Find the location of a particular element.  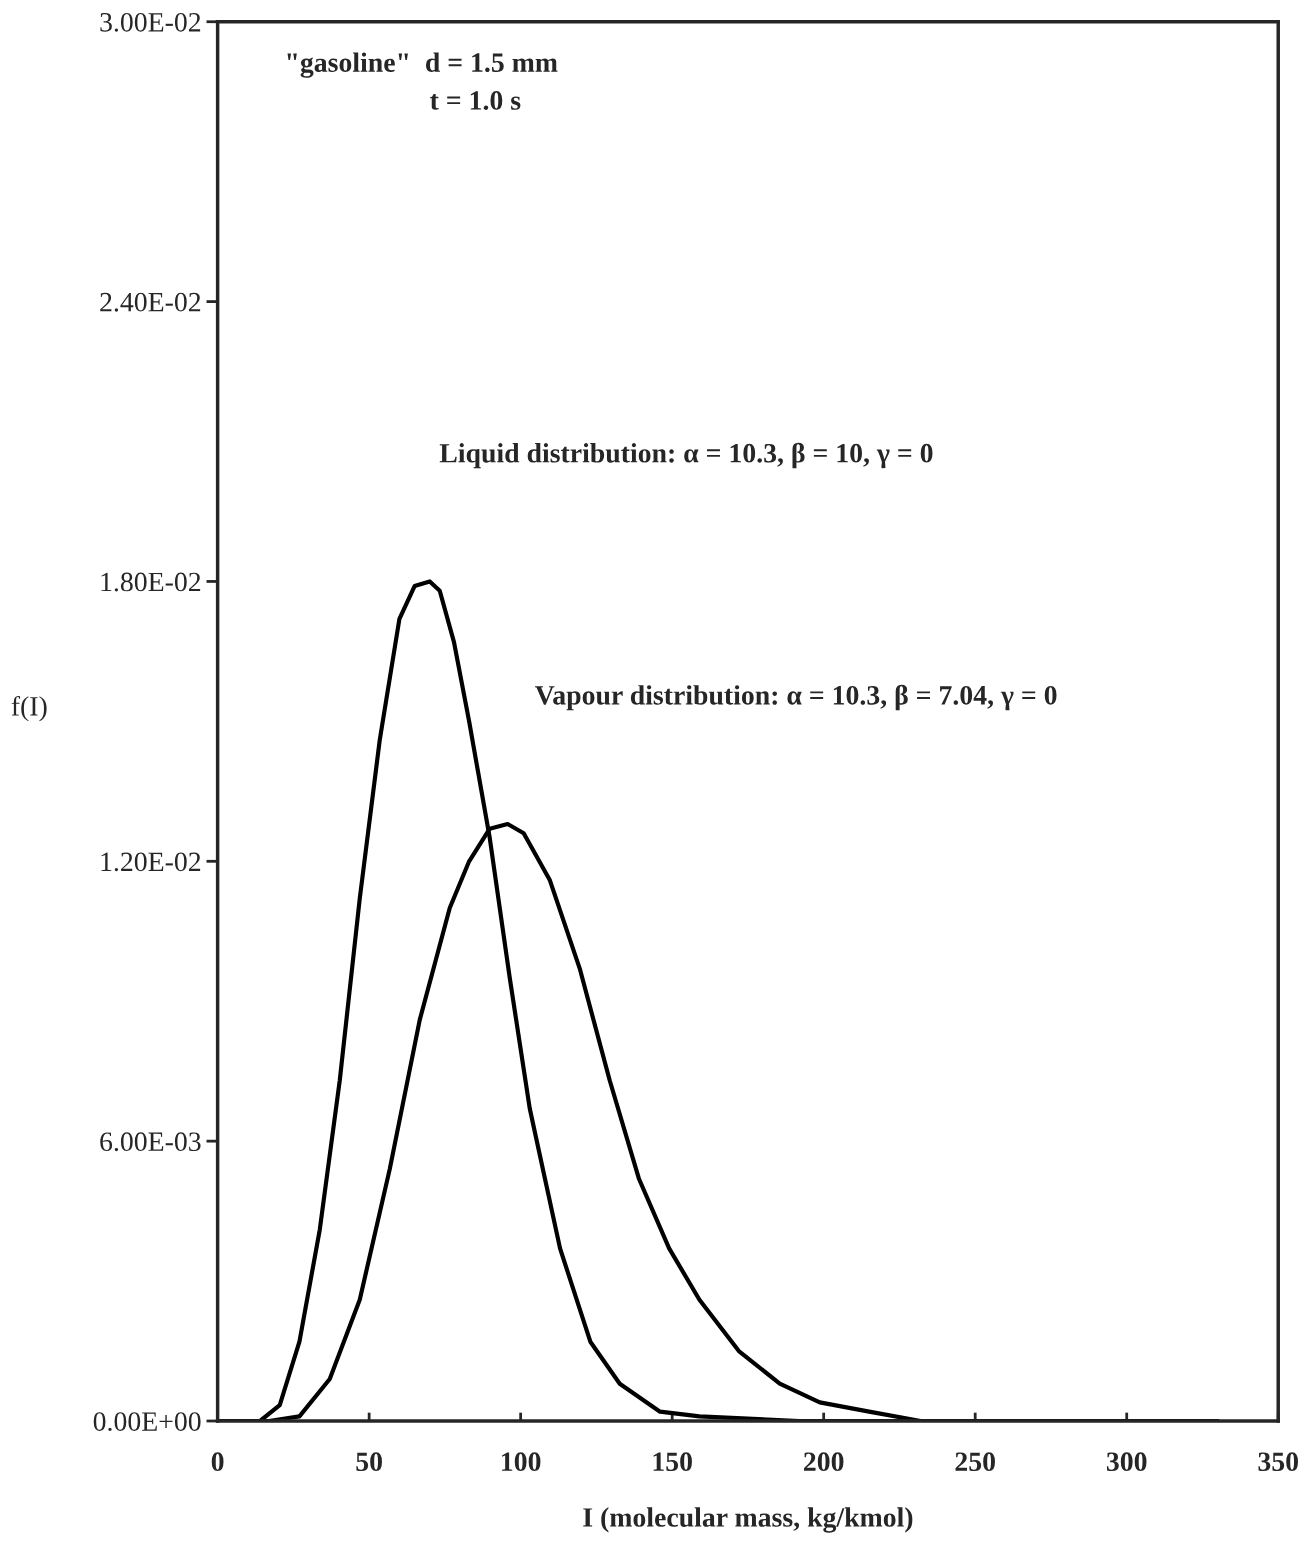

x-tick-label: 150 is located at coordinates (672, 1462).